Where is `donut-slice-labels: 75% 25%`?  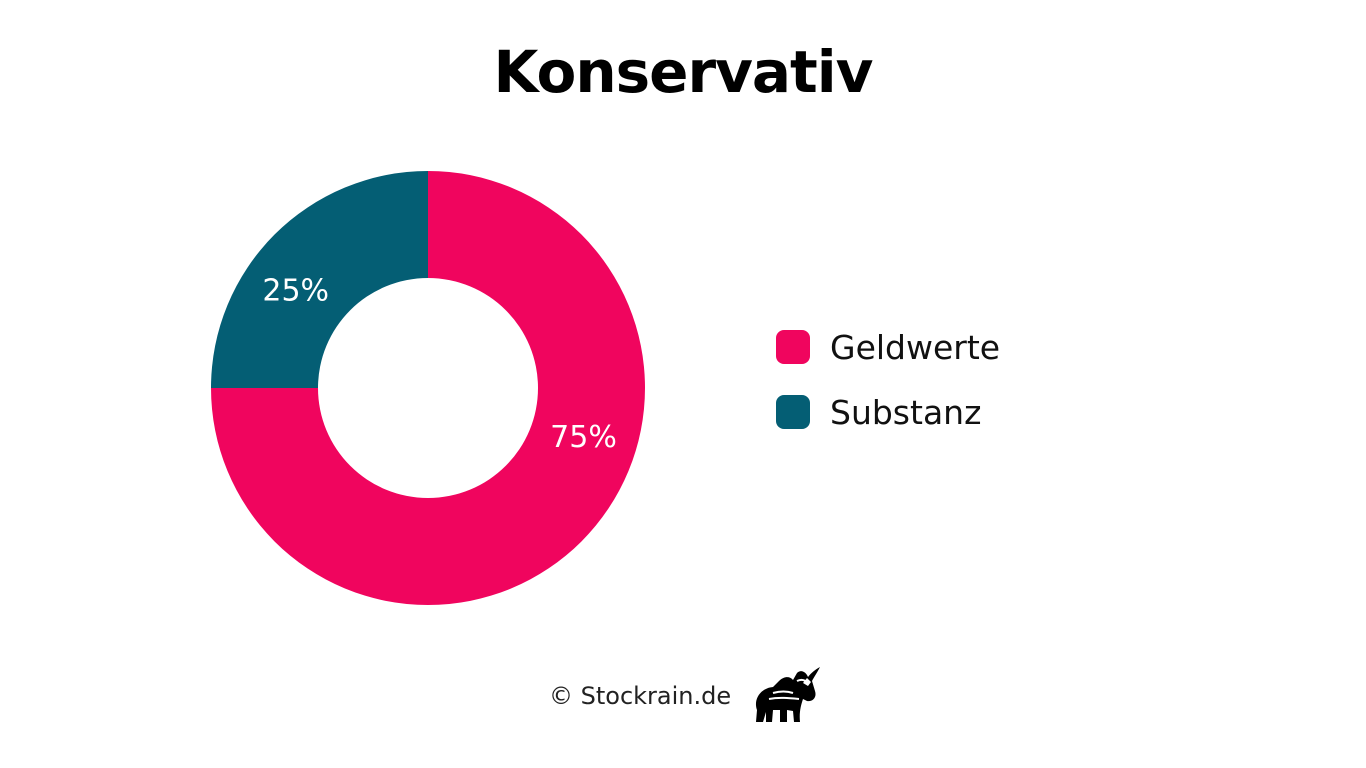 donut-slice-labels: 75% 25% is located at coordinates (439, 364).